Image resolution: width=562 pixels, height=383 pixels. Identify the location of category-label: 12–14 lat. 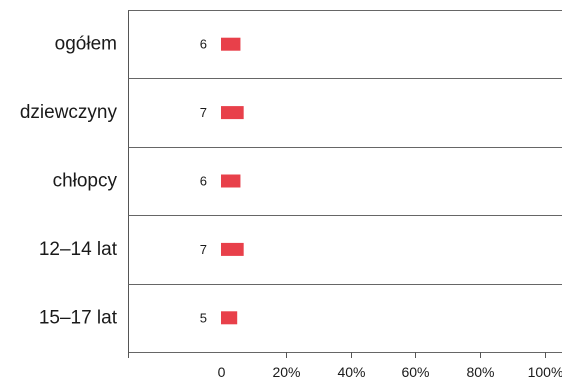
(78, 249).